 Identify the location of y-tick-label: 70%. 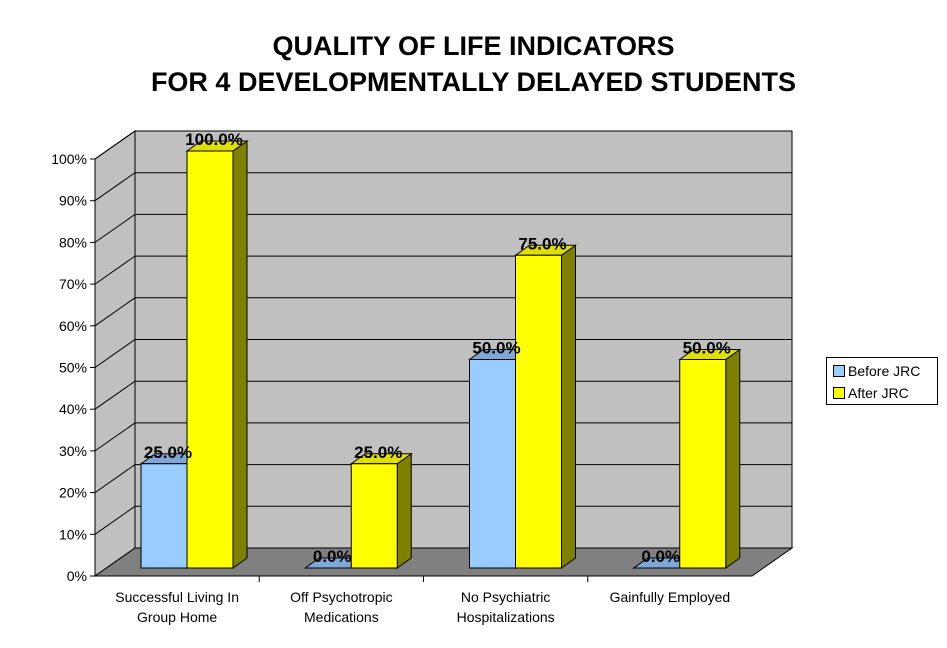
(73, 284).